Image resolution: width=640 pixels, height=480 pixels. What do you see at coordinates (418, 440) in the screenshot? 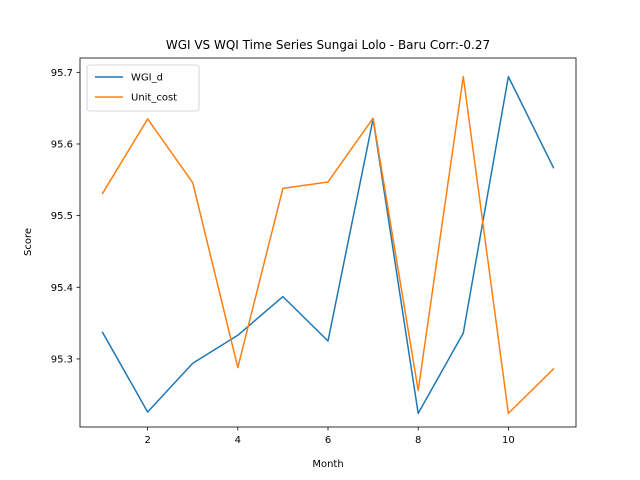
I see `x-tick-label: 8` at bounding box center [418, 440].